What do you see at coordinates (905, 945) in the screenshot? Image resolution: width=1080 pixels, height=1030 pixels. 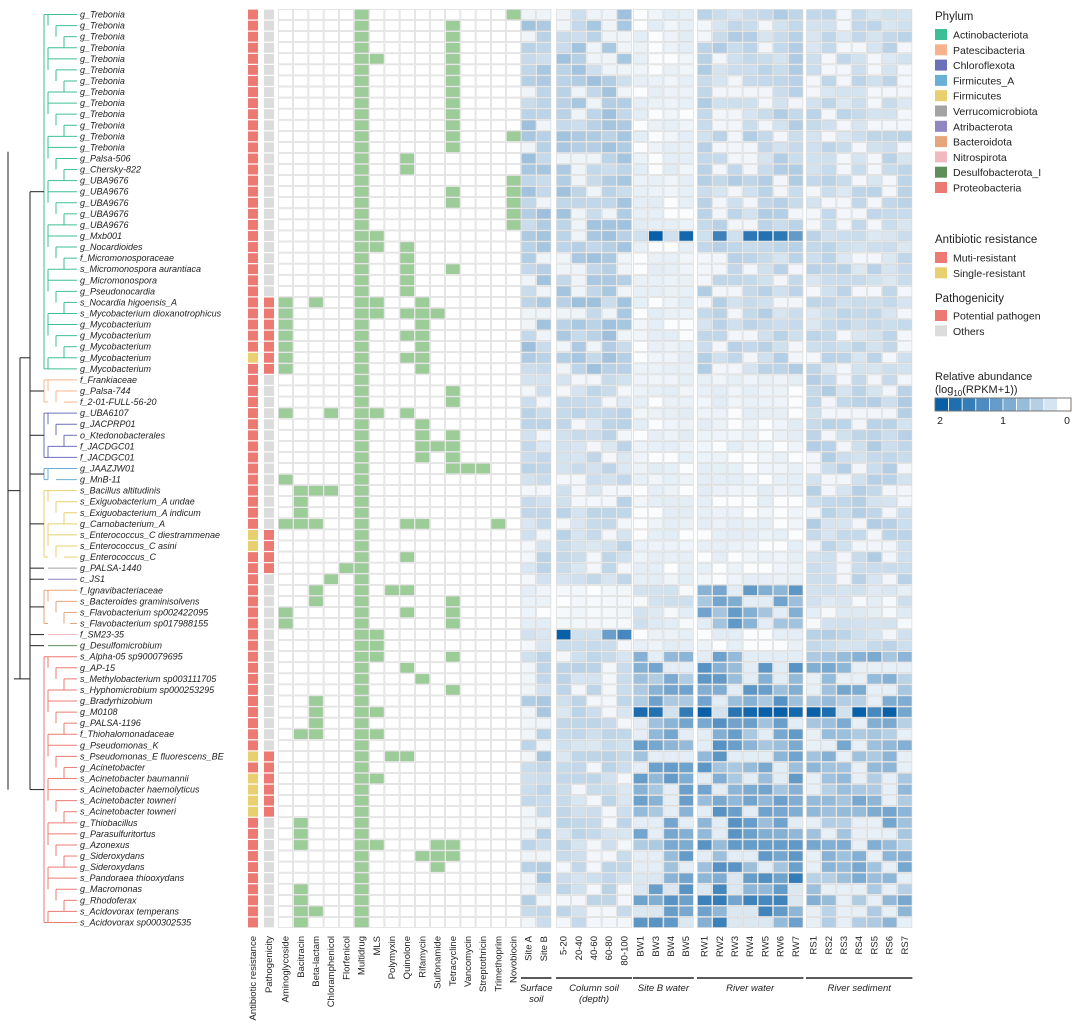 I see `column-label: RS7` at bounding box center [905, 945].